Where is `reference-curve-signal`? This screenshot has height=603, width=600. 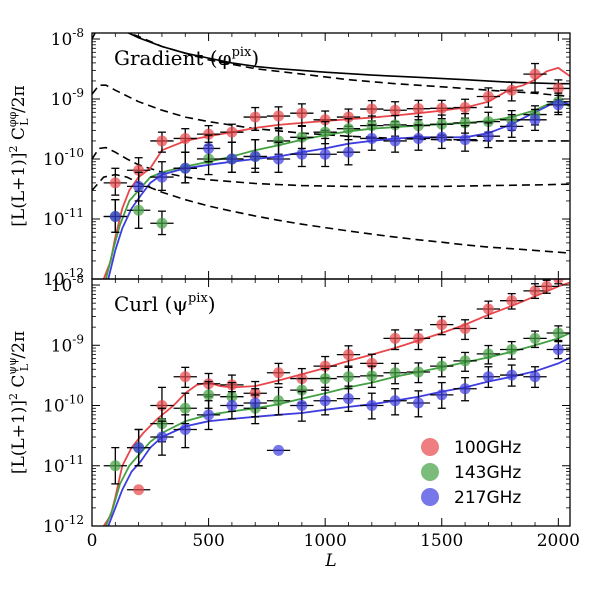 reference-curve-signal is located at coordinates (348, 59).